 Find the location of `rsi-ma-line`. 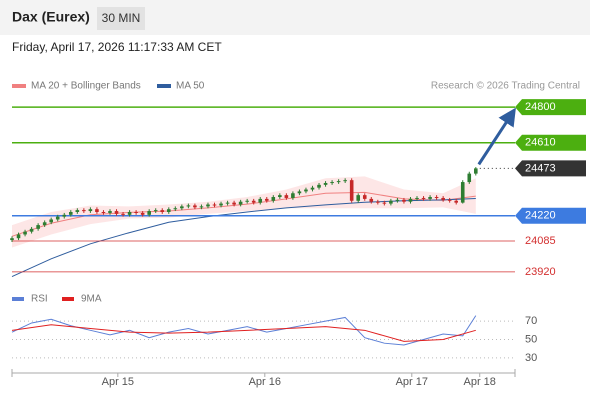

rsi-ma-line is located at coordinates (243, 333).